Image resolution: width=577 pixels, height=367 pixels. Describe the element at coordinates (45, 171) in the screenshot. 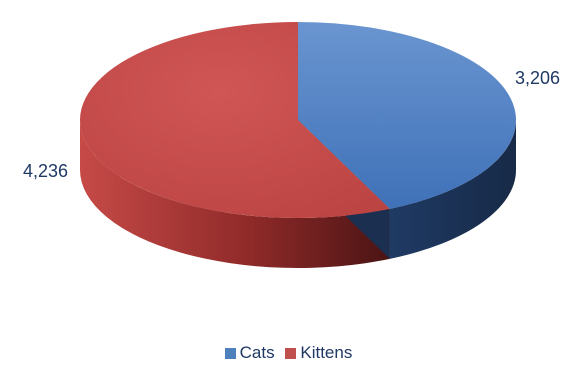

I see `data-label-kittens: 4,236` at that location.